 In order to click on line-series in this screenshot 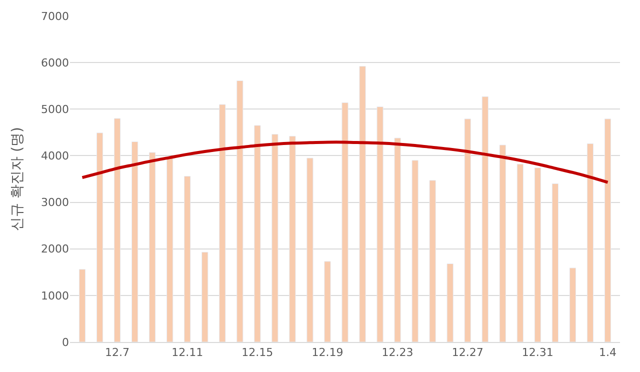, I will do `click(345, 162)`.